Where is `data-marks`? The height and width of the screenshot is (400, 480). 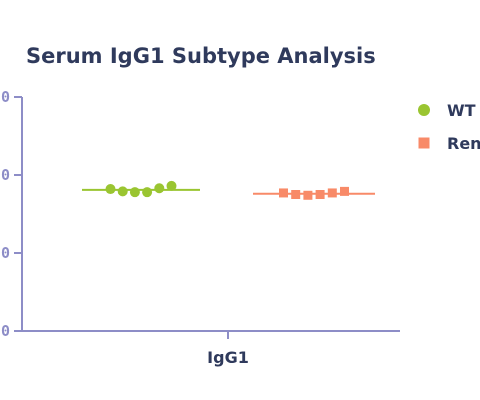
data-marks is located at coordinates (228, 190).